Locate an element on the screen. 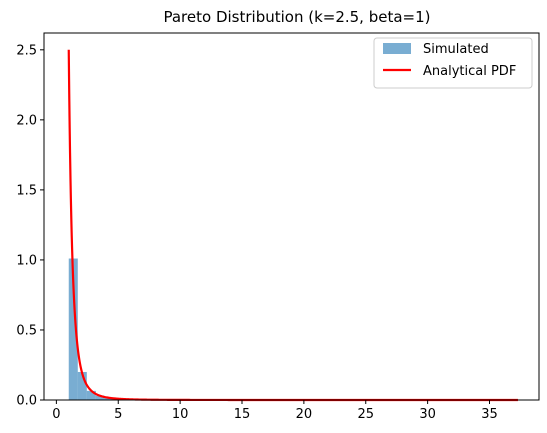  x-tick-label: 20 is located at coordinates (304, 414).